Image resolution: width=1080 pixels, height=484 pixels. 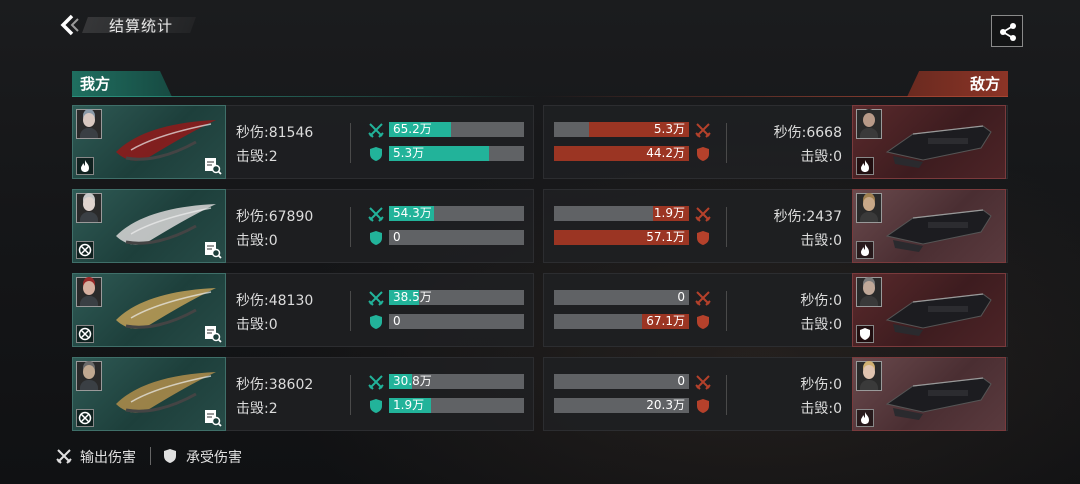 I want to click on enemy-taken-bar: 57.1万, so click(x=621, y=237).